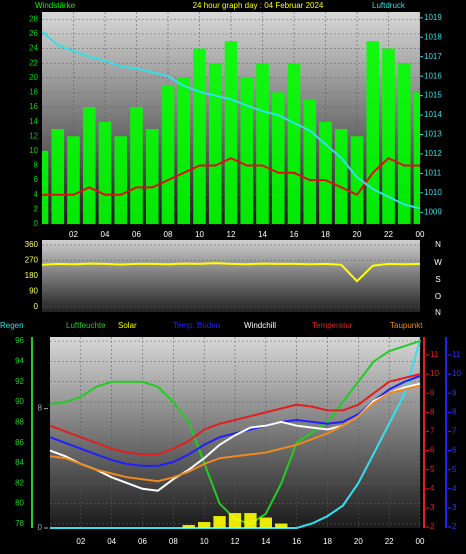 This screenshot has height=554, width=466. I want to click on y-tick-label: 1018, so click(433, 36).